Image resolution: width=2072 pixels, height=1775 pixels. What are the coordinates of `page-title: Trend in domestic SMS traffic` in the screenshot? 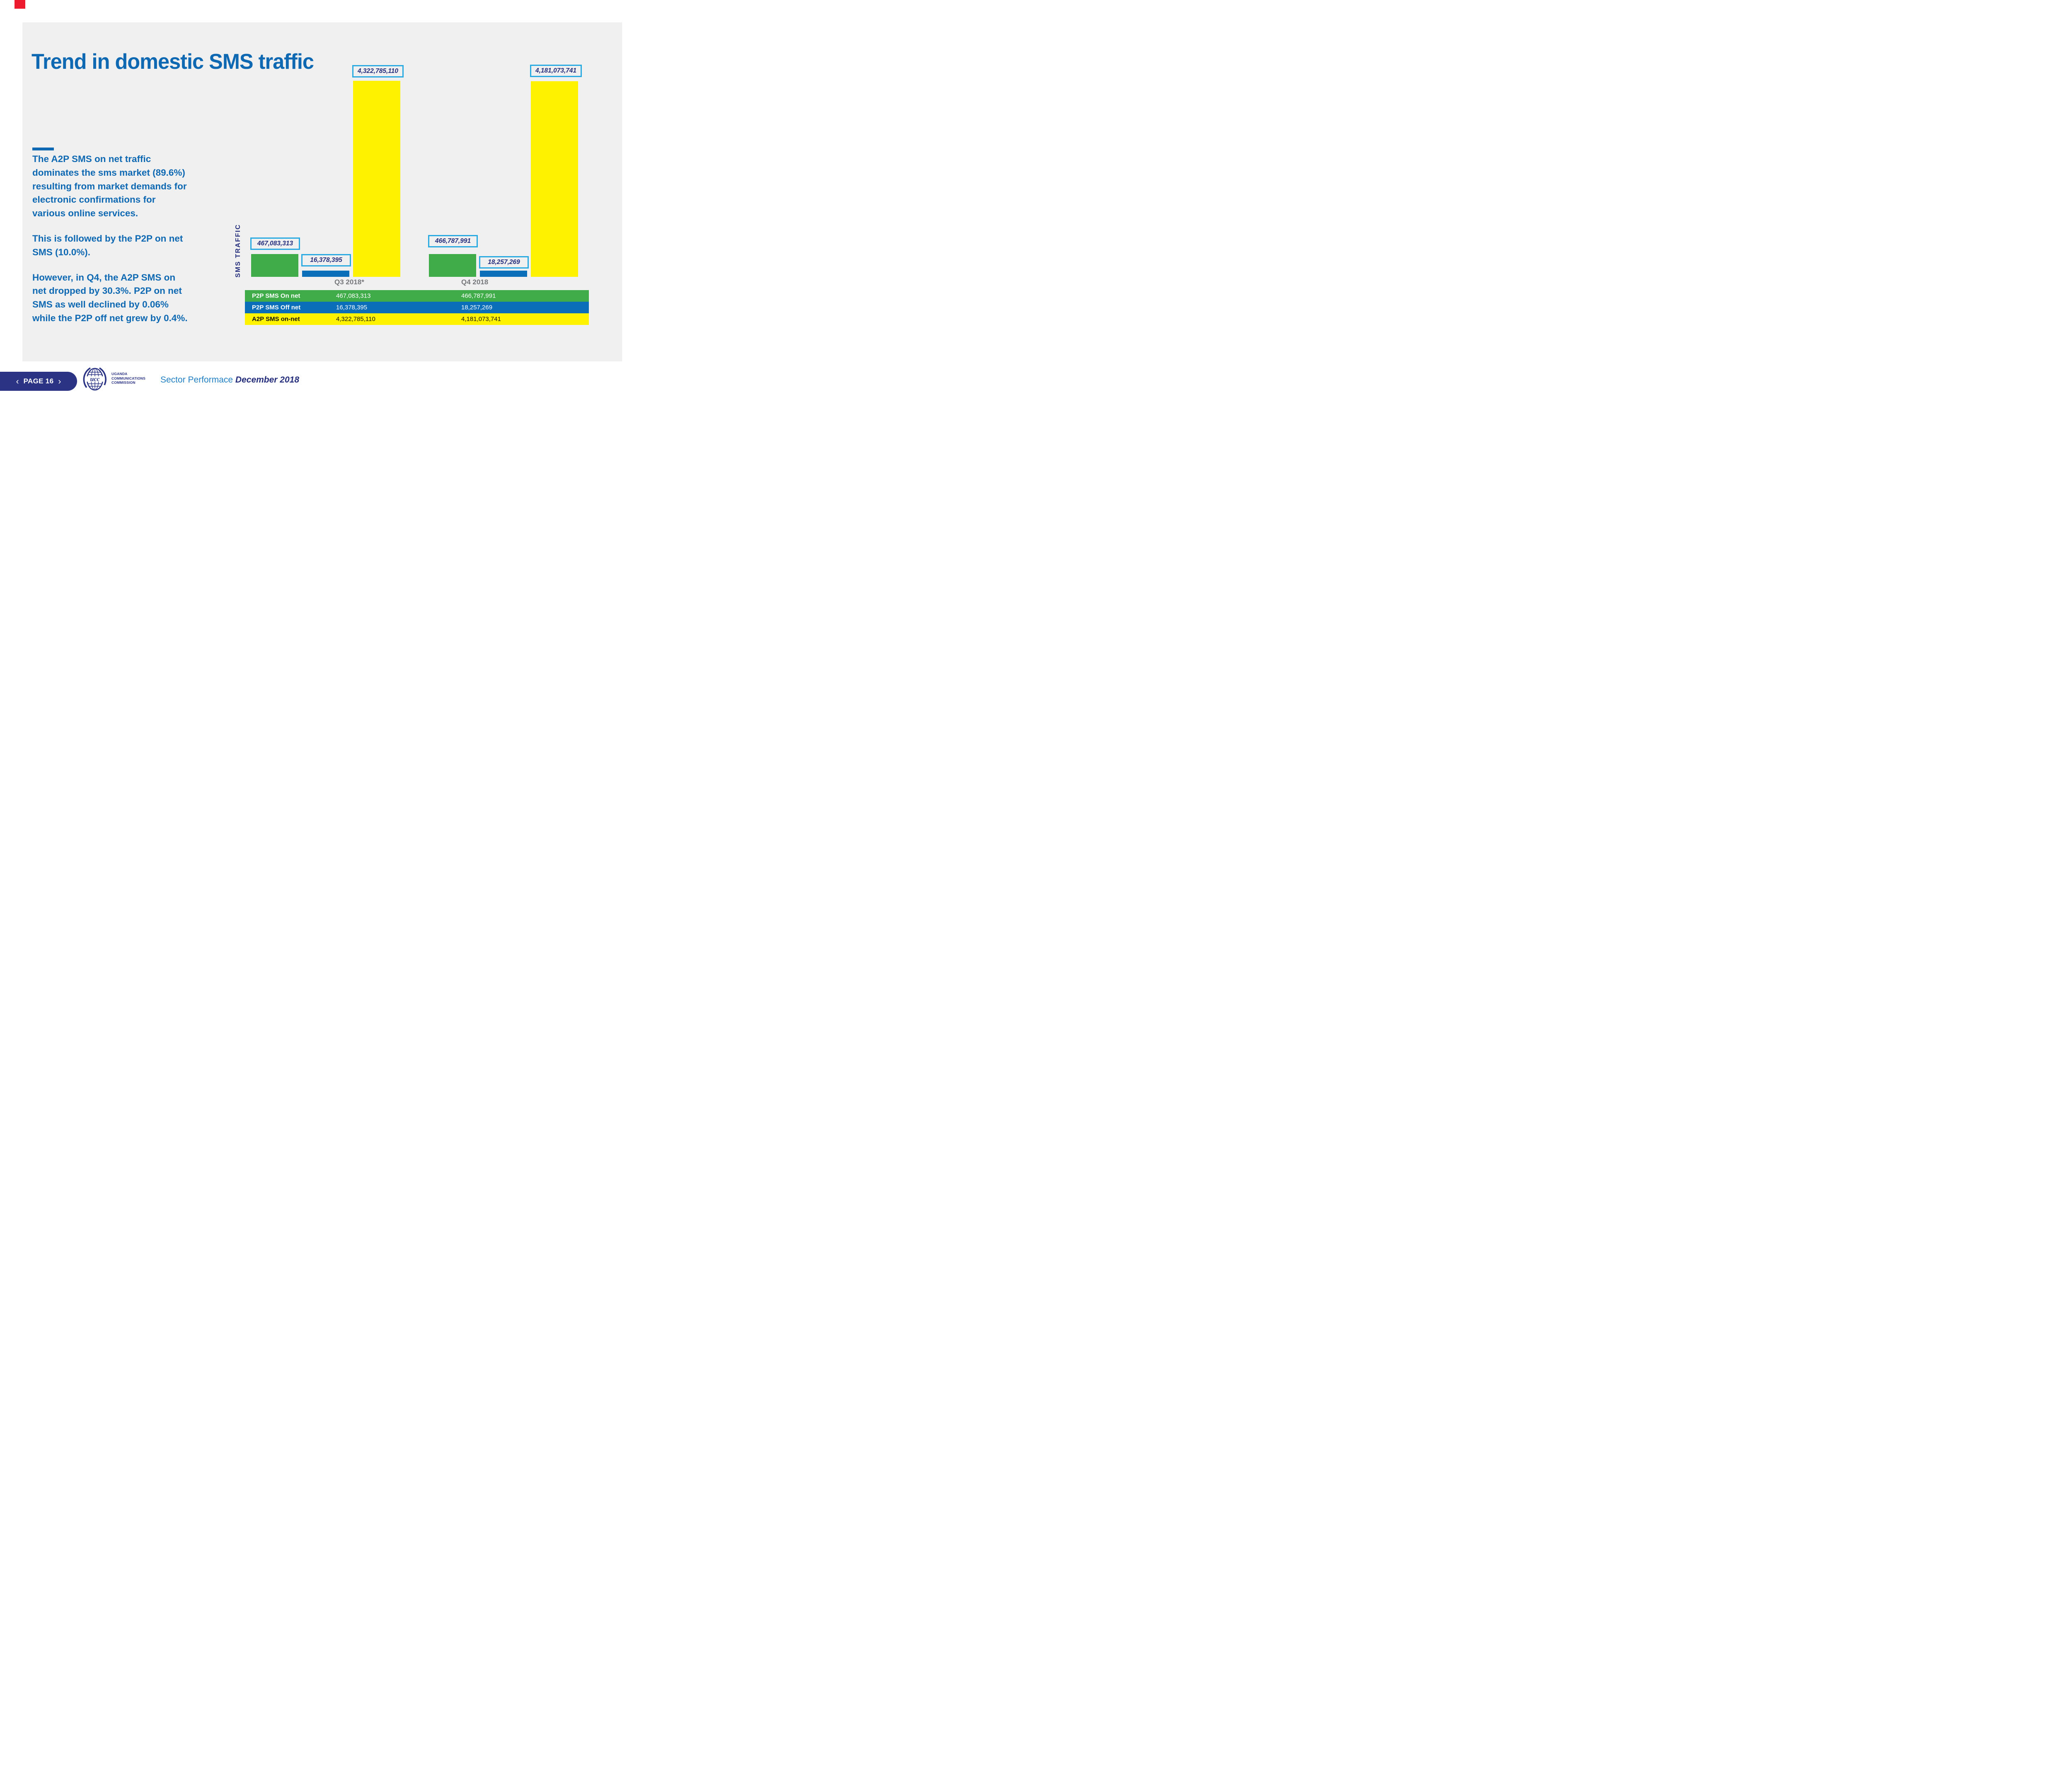 It's located at (172, 61).